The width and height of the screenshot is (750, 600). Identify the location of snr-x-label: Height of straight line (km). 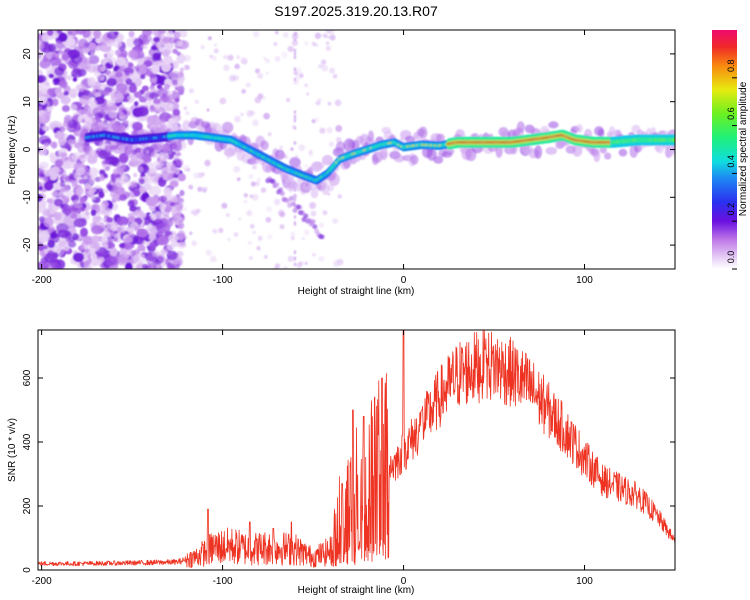
(356, 590).